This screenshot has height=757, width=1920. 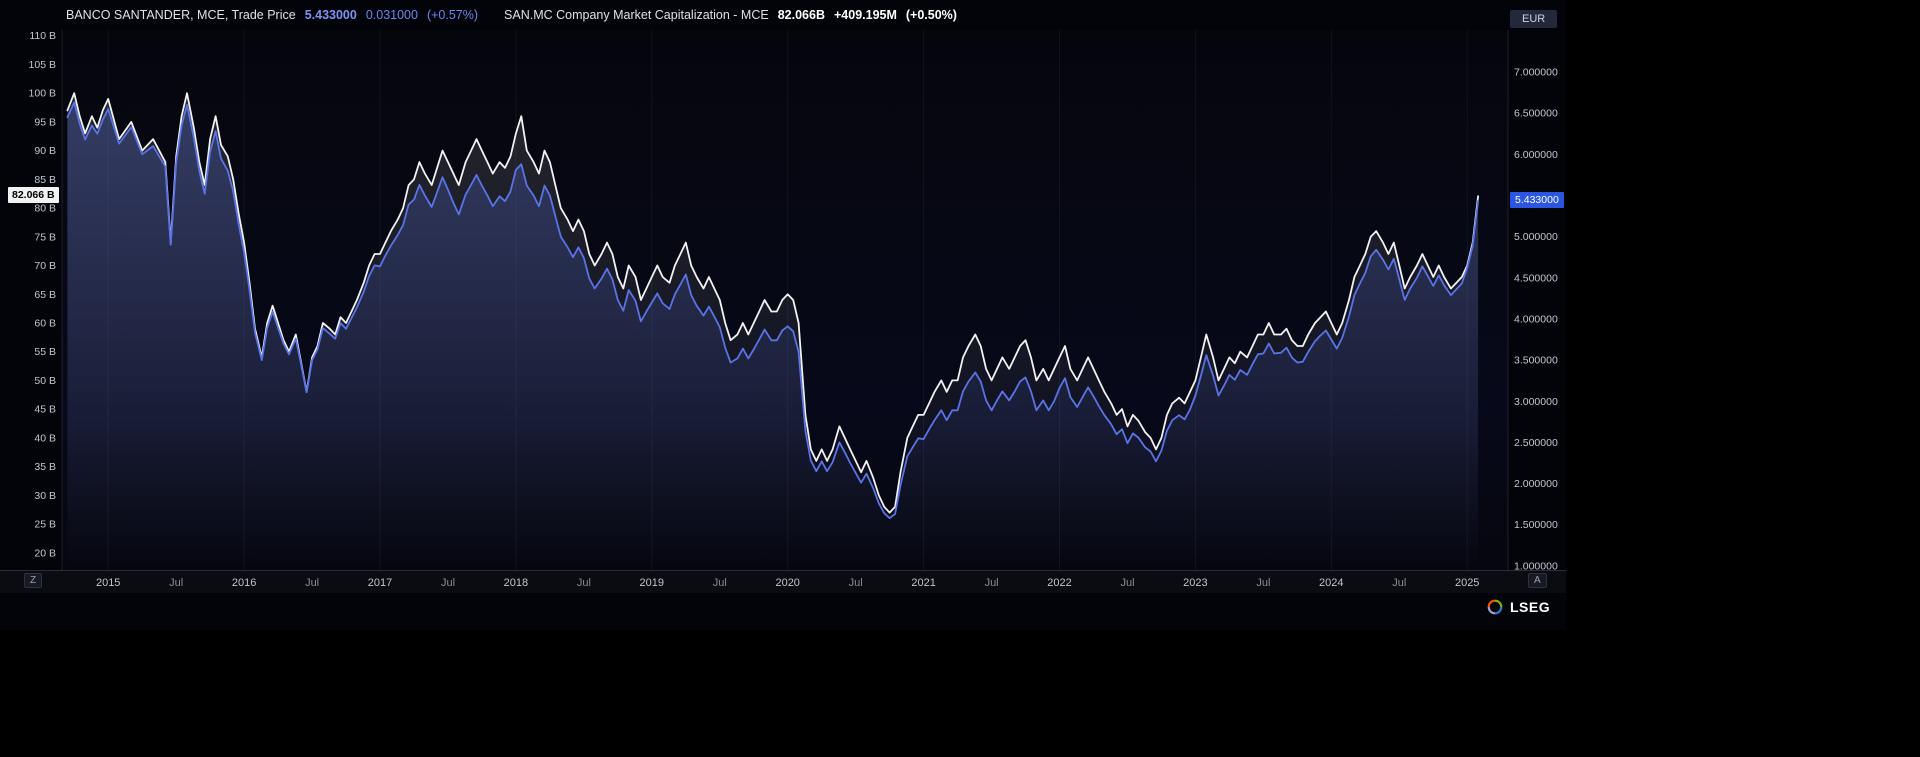 I want to click on left-axis-tick-label: 65 B, so click(x=45, y=295).